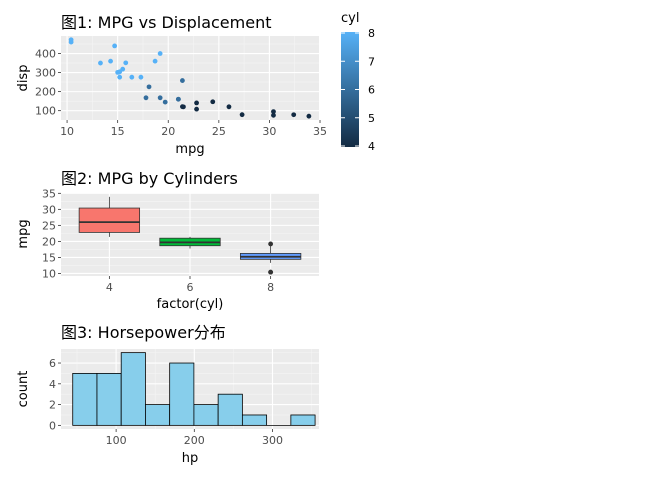 Image resolution: width=672 pixels, height=480 pixels. I want to click on chart1-y-ticks: 100 200 300 400, so click(48, 83).